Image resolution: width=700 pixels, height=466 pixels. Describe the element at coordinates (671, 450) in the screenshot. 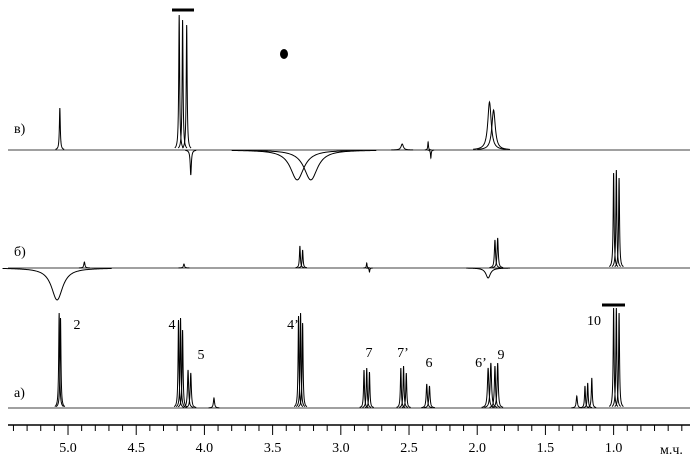

I see `x-unit: м.ч.` at that location.